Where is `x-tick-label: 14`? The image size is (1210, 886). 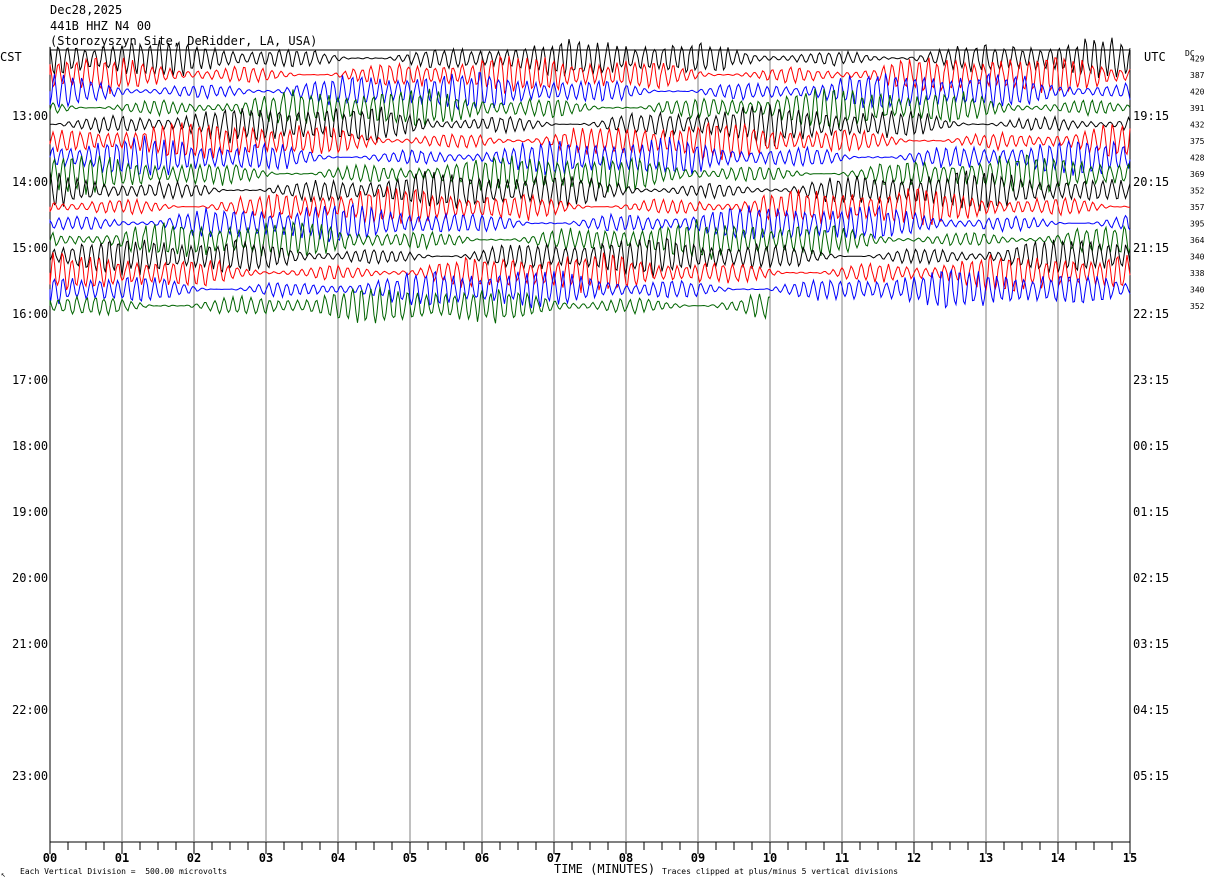
x-tick-label: 14 is located at coordinates (1058, 858).